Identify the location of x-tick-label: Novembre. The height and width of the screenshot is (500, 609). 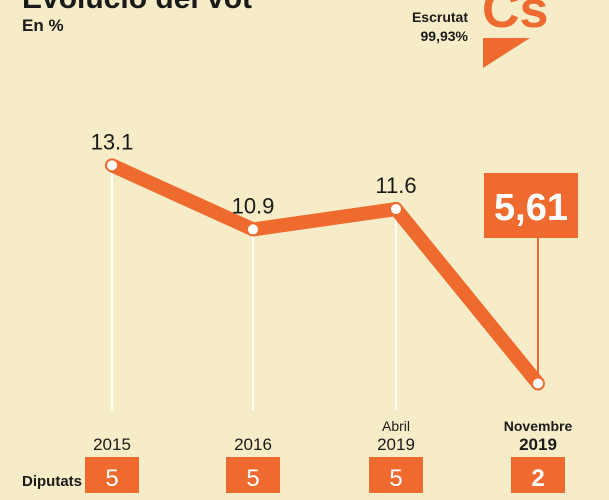
(538, 426).